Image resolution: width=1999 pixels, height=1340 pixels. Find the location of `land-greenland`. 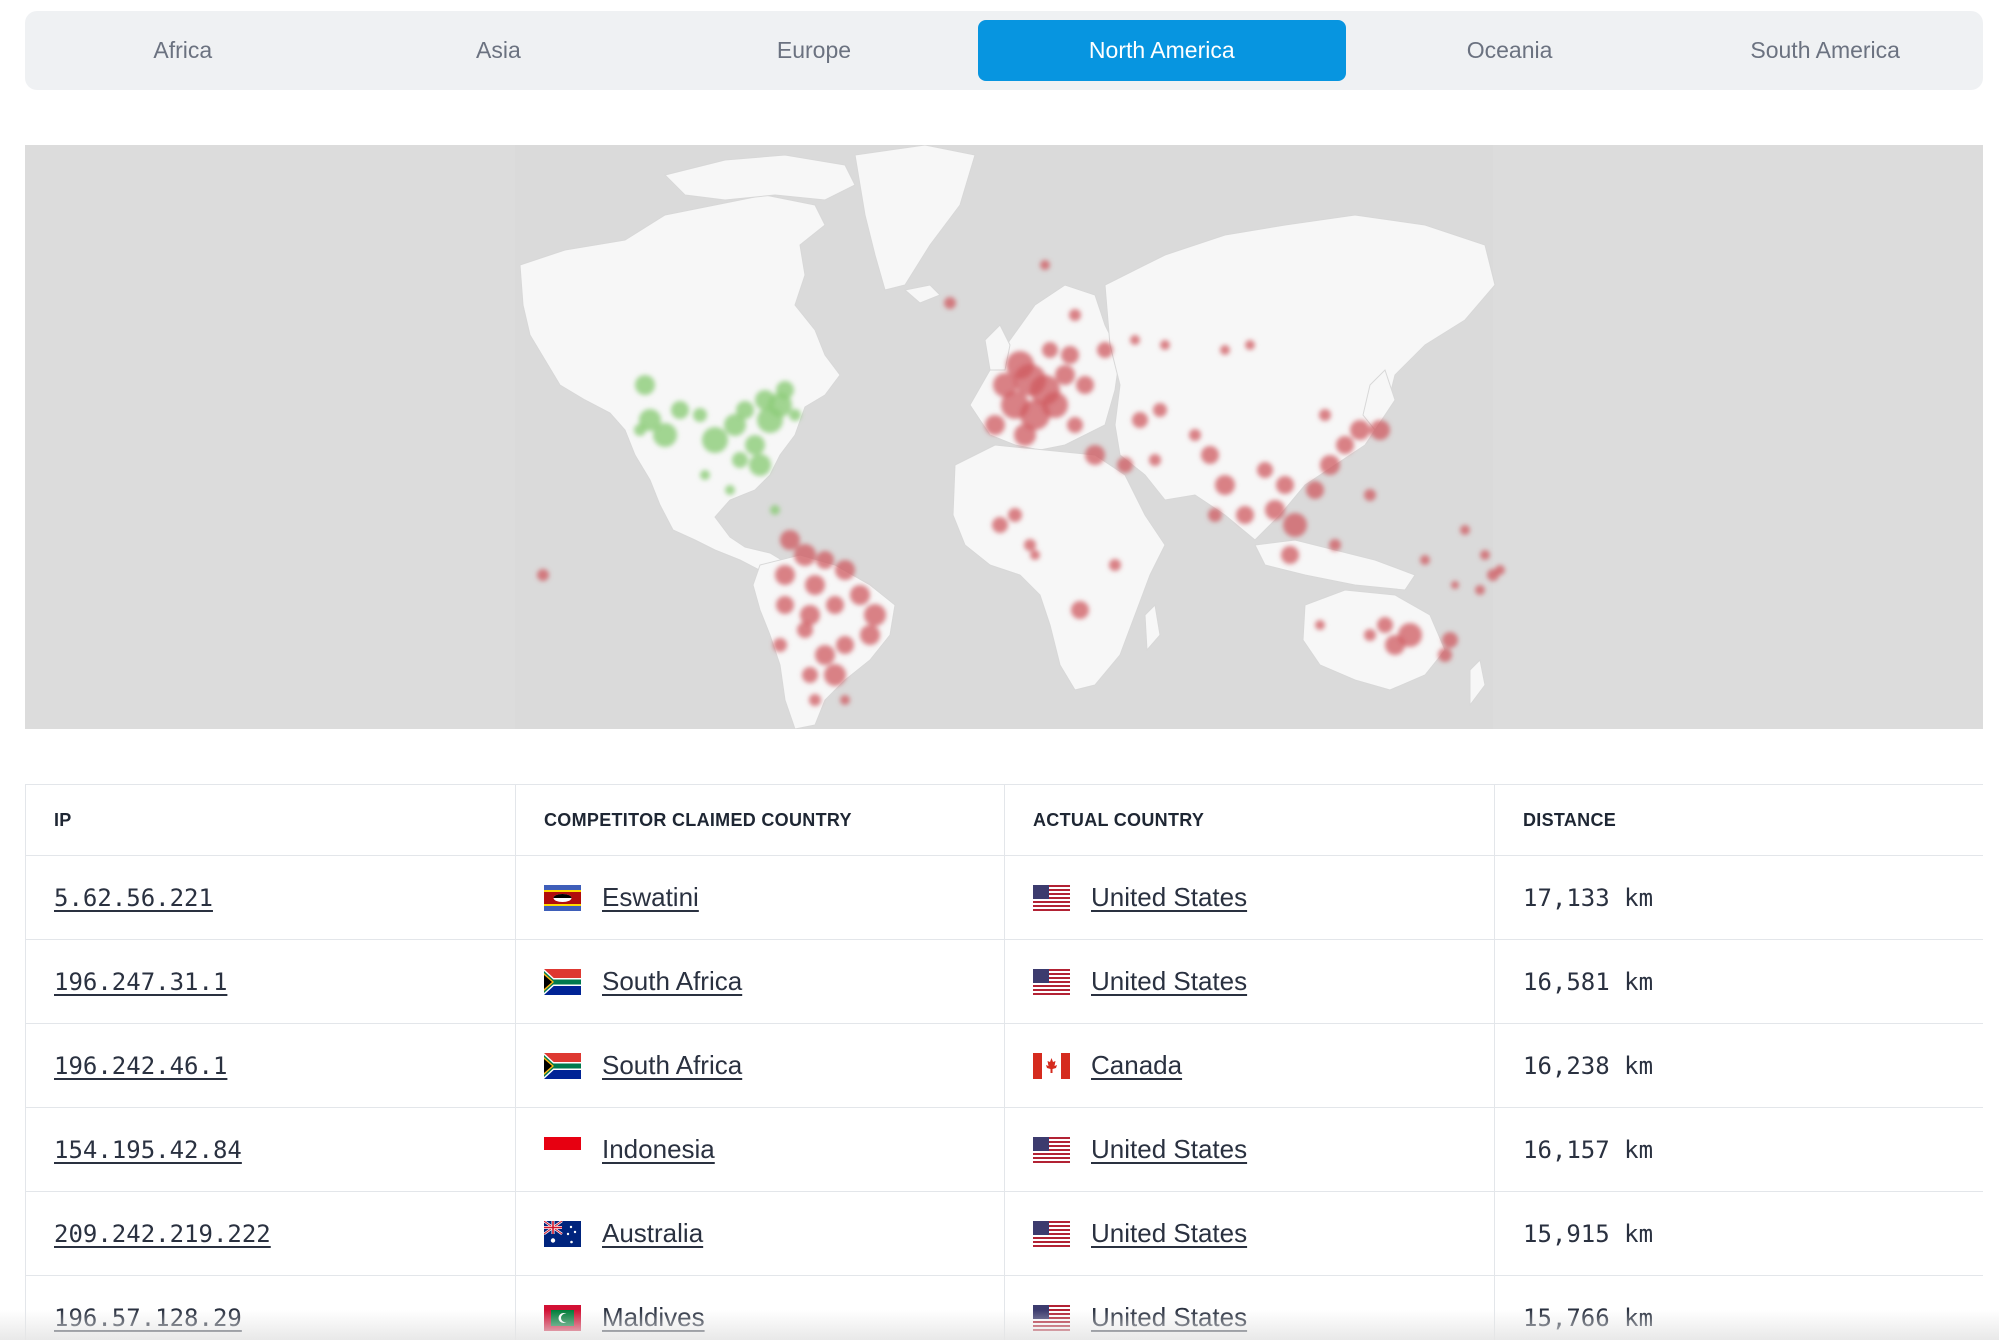

land-greenland is located at coordinates (915, 218).